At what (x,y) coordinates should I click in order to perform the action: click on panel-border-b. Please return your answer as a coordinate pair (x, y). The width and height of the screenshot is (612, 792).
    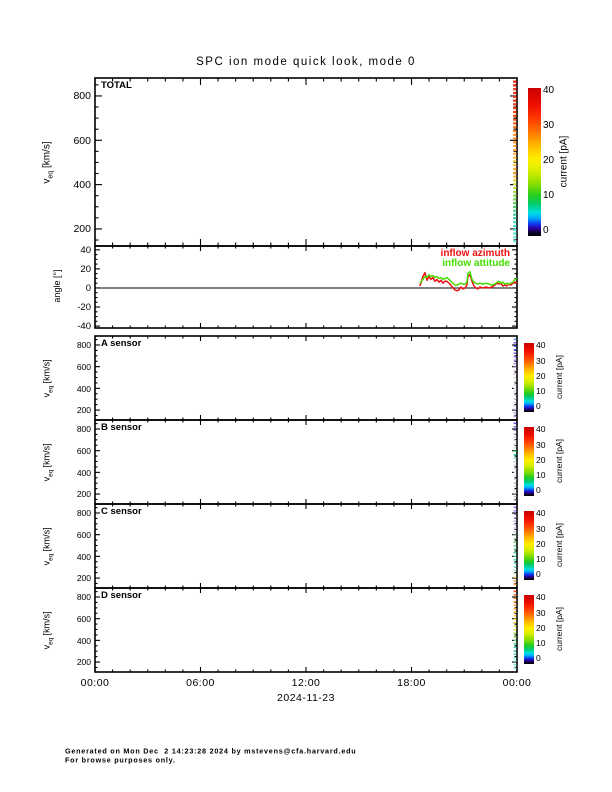
    Looking at the image, I should click on (306, 462).